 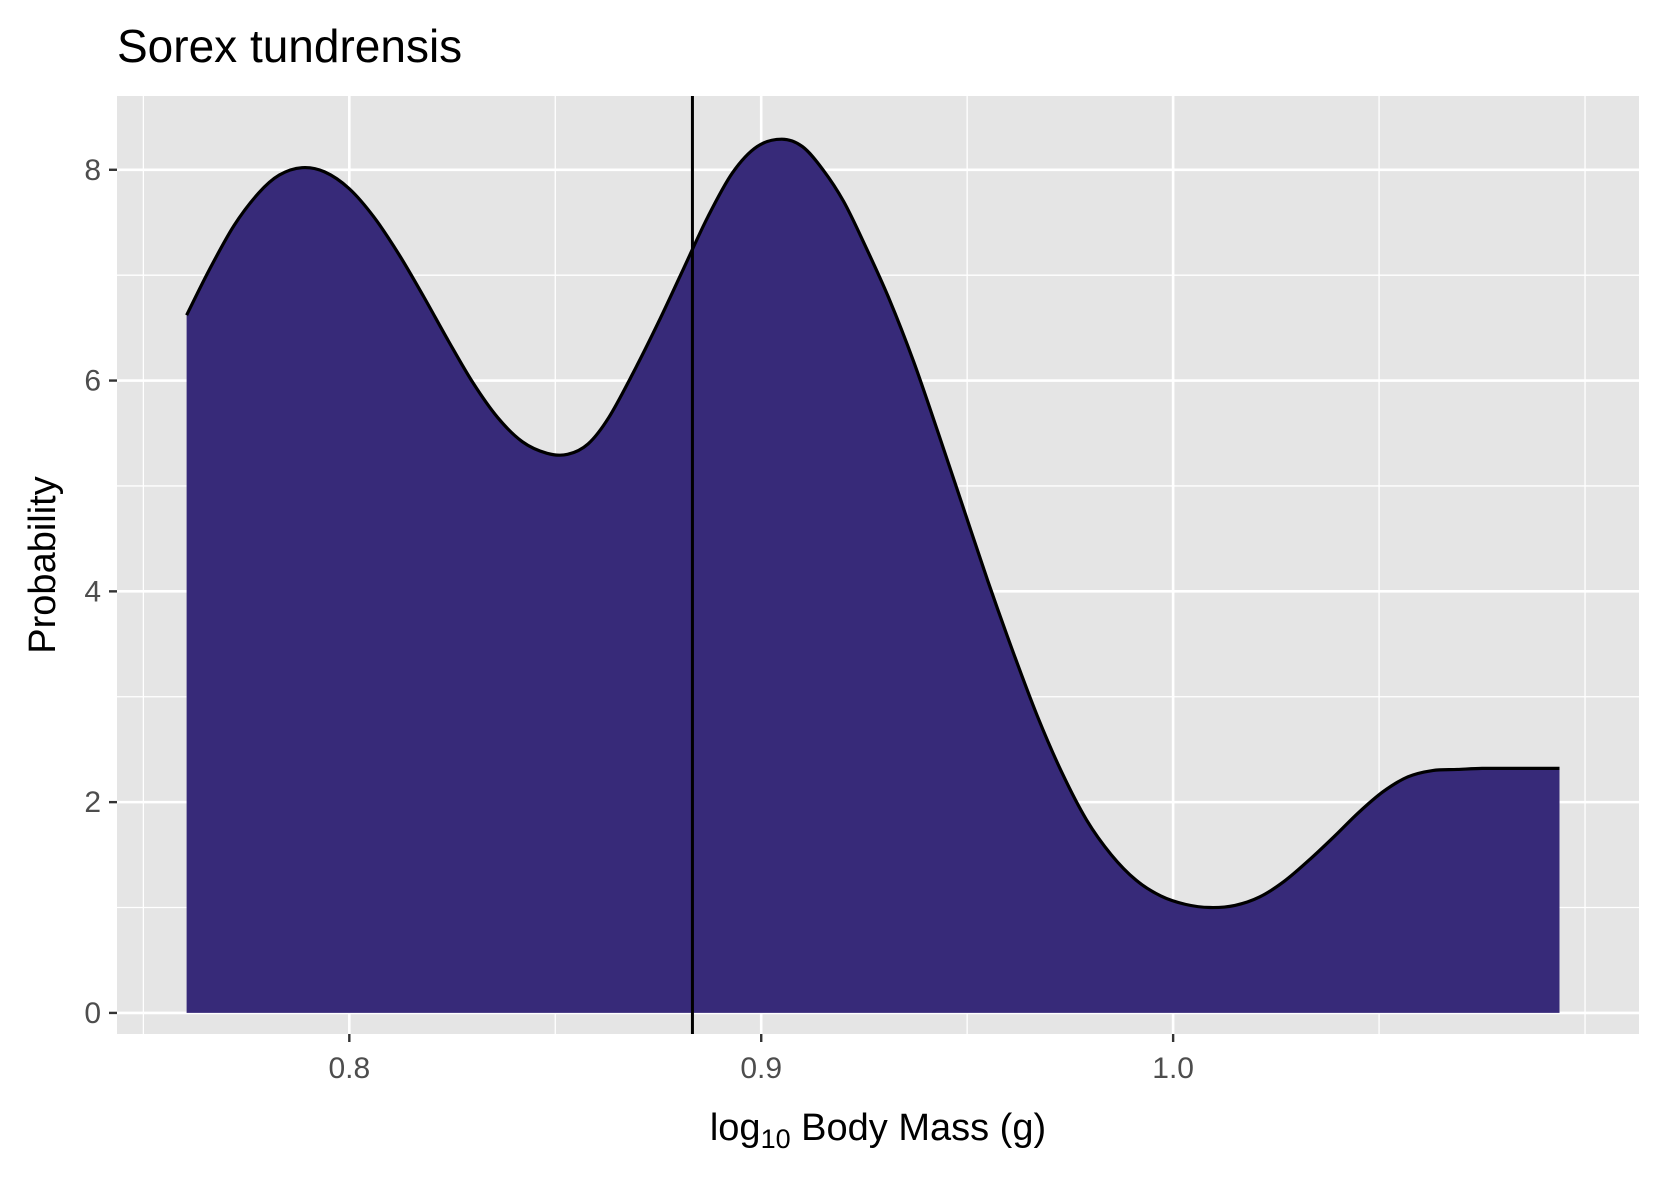 What do you see at coordinates (761, 1068) in the screenshot?
I see `x-tick-label: 0.9` at bounding box center [761, 1068].